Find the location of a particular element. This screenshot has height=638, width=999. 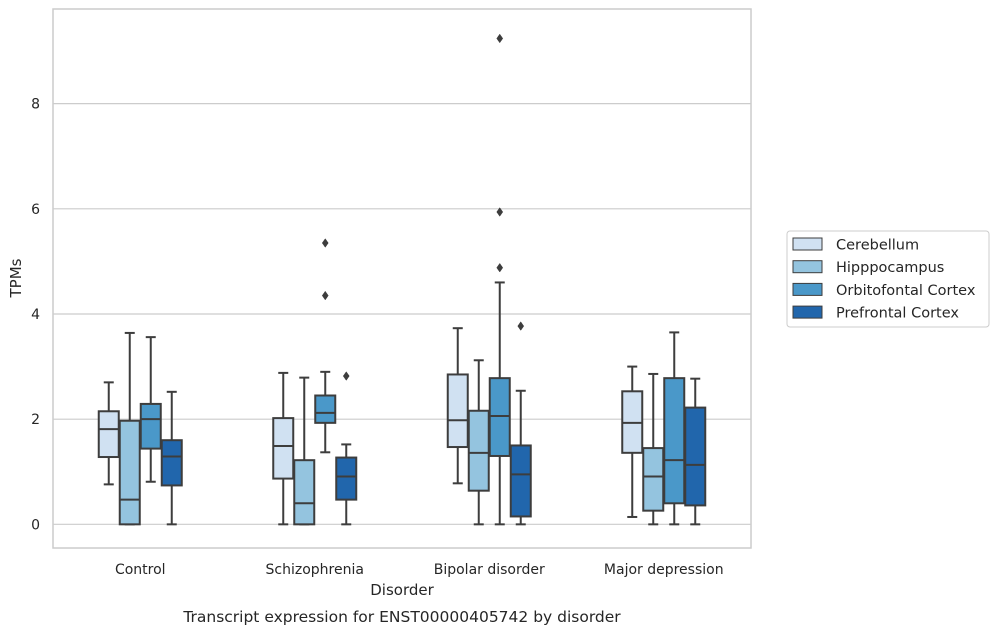

y-tick-label: 4 is located at coordinates (35, 315).